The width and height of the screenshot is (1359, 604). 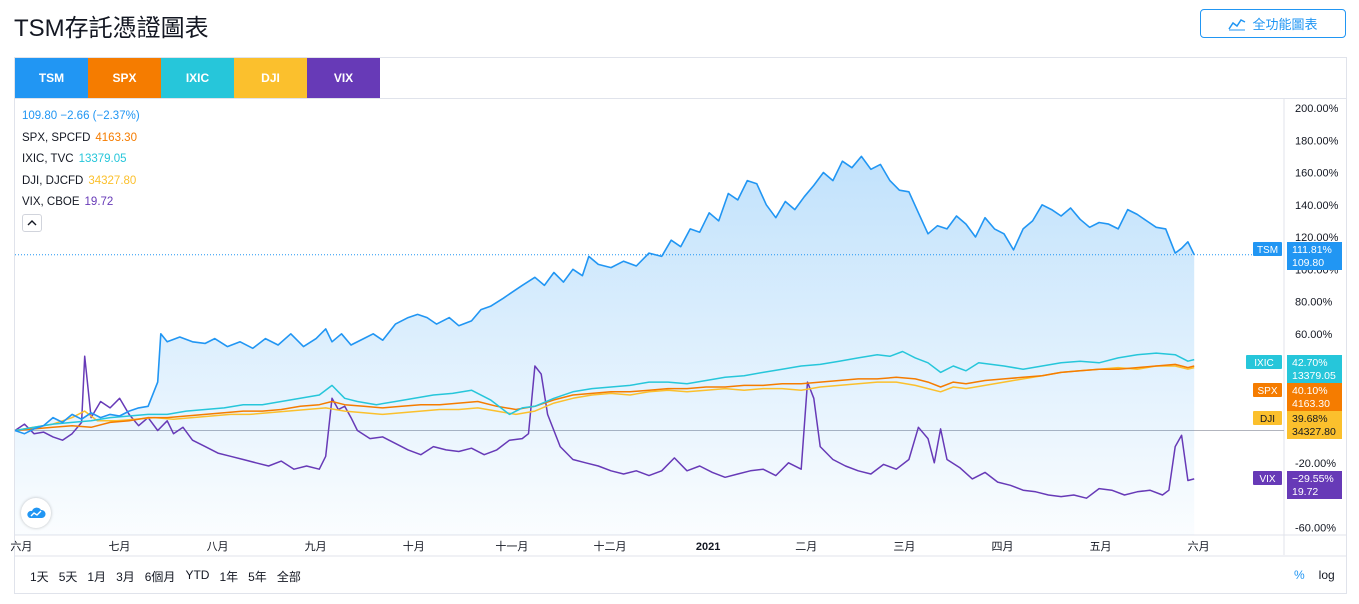 What do you see at coordinates (708, 547) in the screenshot?
I see `x-tick-label: 2021` at bounding box center [708, 547].